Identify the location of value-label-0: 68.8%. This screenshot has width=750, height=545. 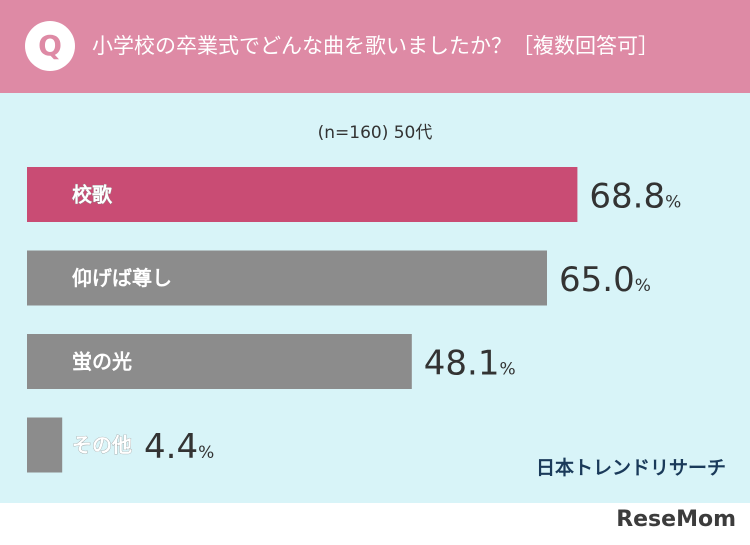
(635, 197).